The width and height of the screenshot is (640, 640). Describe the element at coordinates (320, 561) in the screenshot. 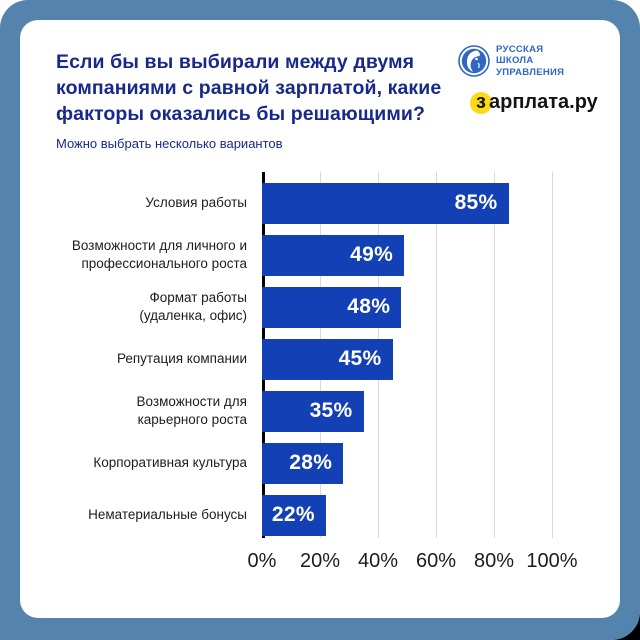

I see `x-axis-tick: 20%` at that location.